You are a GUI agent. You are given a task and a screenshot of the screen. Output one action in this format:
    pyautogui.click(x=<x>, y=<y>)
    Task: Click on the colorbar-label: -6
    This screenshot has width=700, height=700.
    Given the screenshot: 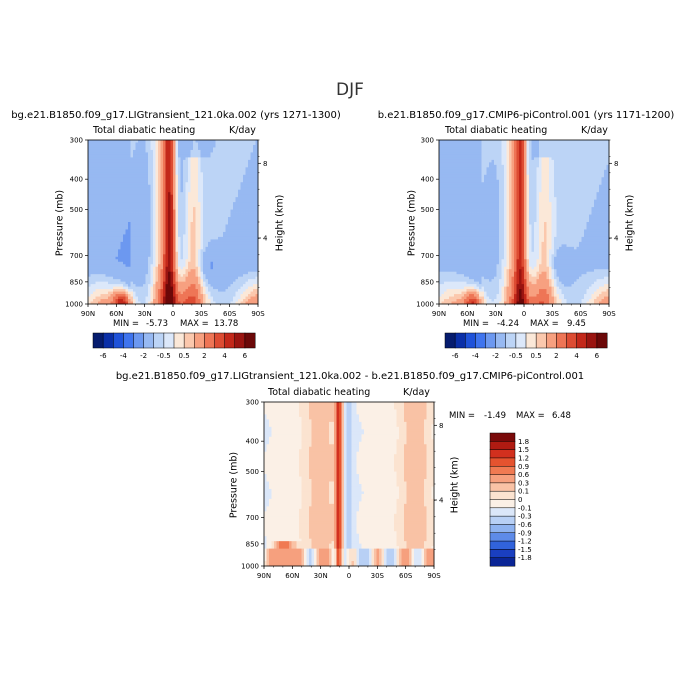 What is the action you would take?
    pyautogui.click(x=104, y=356)
    